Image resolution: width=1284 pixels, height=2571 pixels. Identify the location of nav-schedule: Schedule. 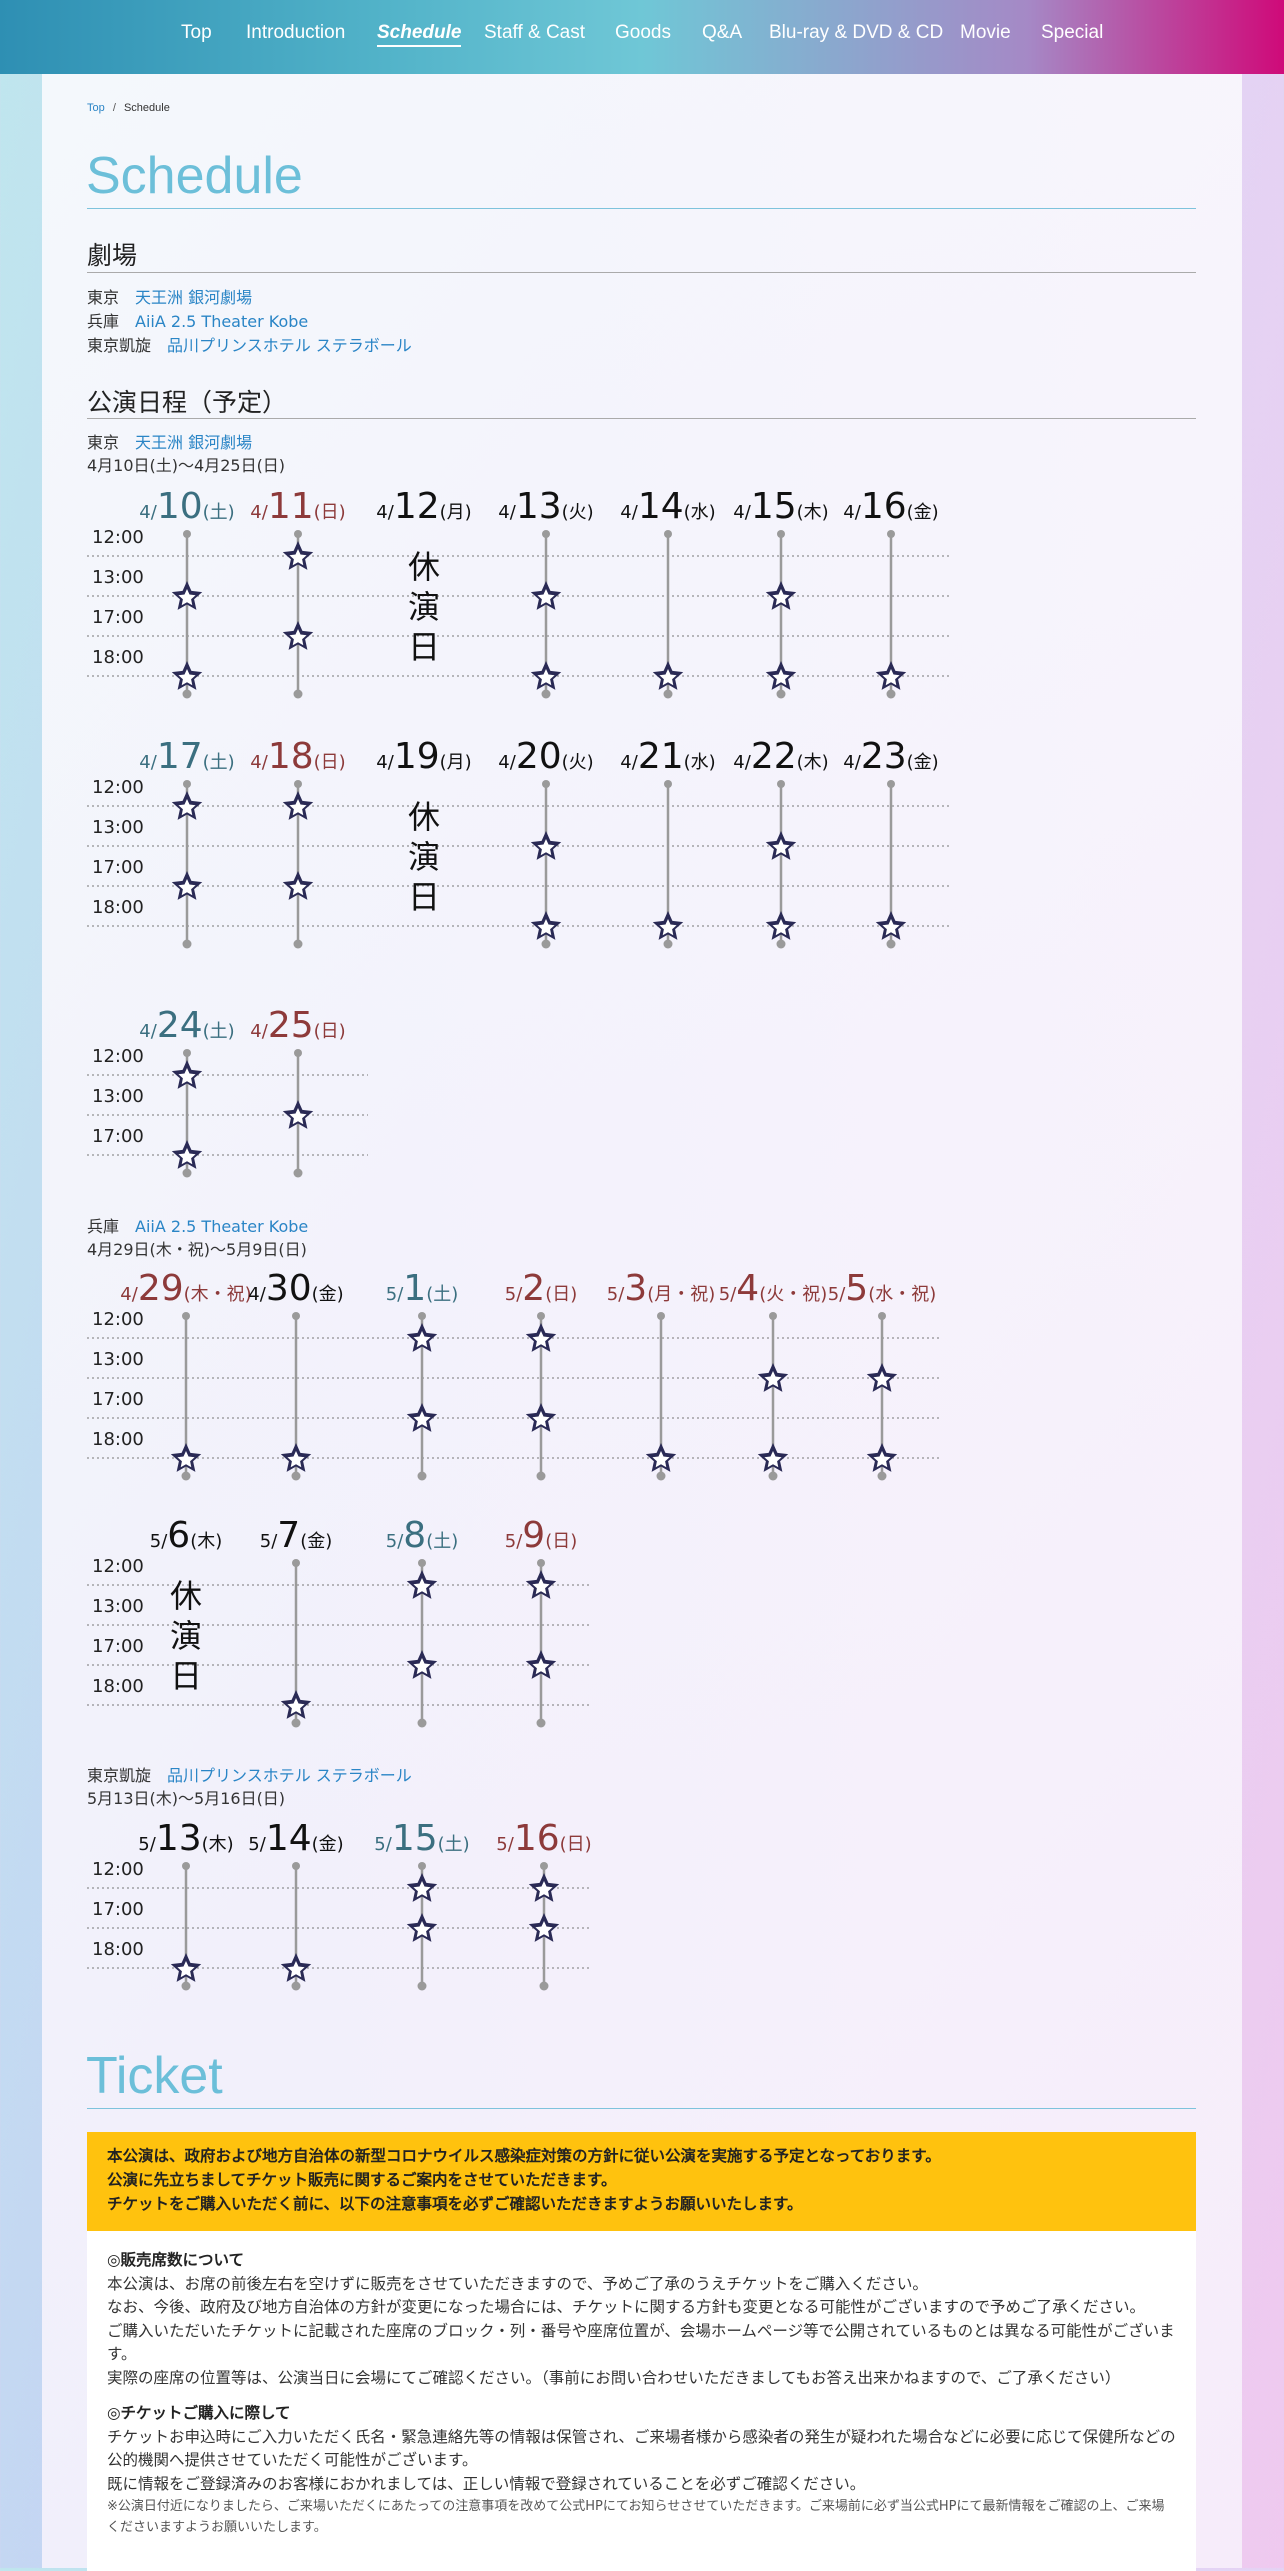
(419, 34).